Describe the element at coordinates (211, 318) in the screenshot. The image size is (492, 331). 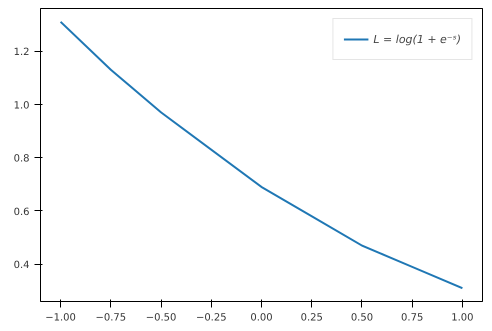
I see `x-tick-label: −0.25` at that location.